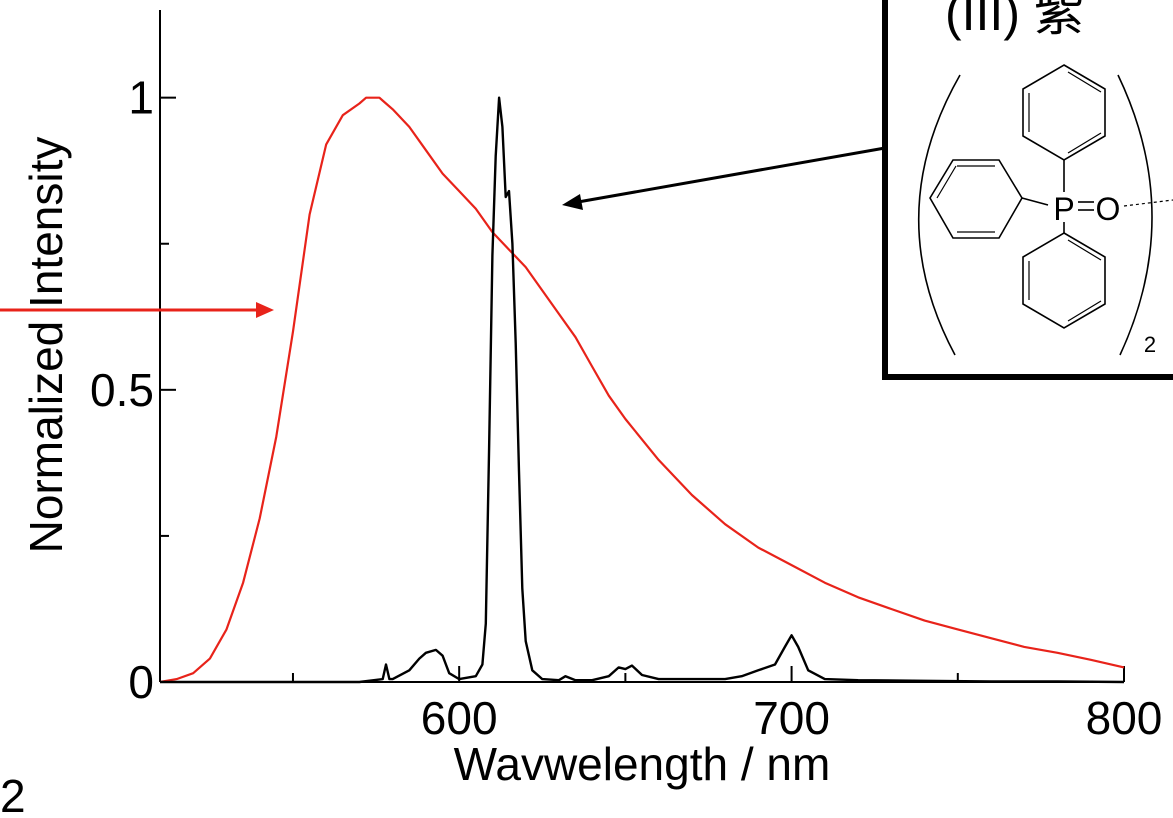 This screenshot has height=818, width=1173. Describe the element at coordinates (459, 718) in the screenshot. I see `x-tick-label: 600` at that location.